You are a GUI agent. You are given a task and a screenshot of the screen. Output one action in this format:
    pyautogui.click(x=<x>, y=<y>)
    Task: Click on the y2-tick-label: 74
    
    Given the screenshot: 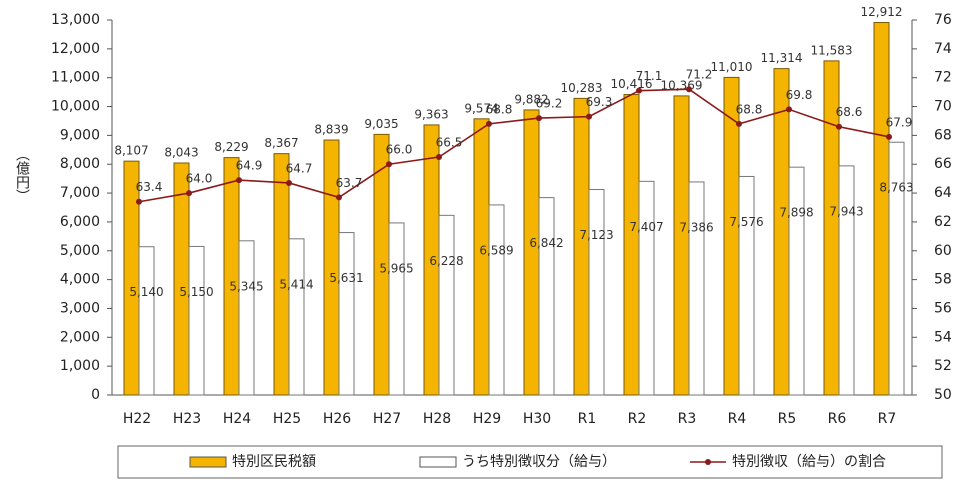 What is the action you would take?
    pyautogui.click(x=943, y=49)
    